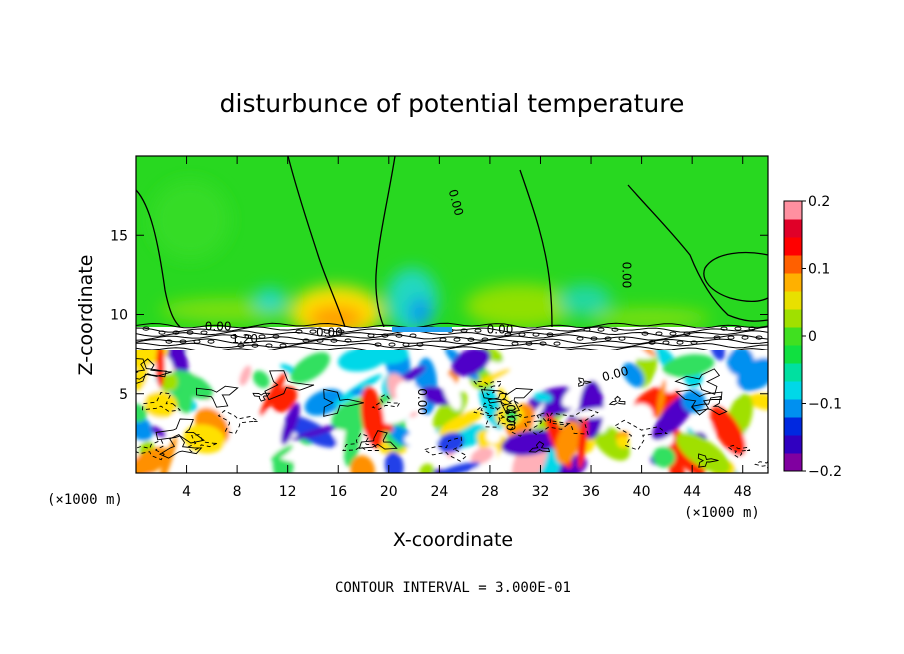  Describe the element at coordinates (237, 492) in the screenshot. I see `x-tick-label: 8` at that location.